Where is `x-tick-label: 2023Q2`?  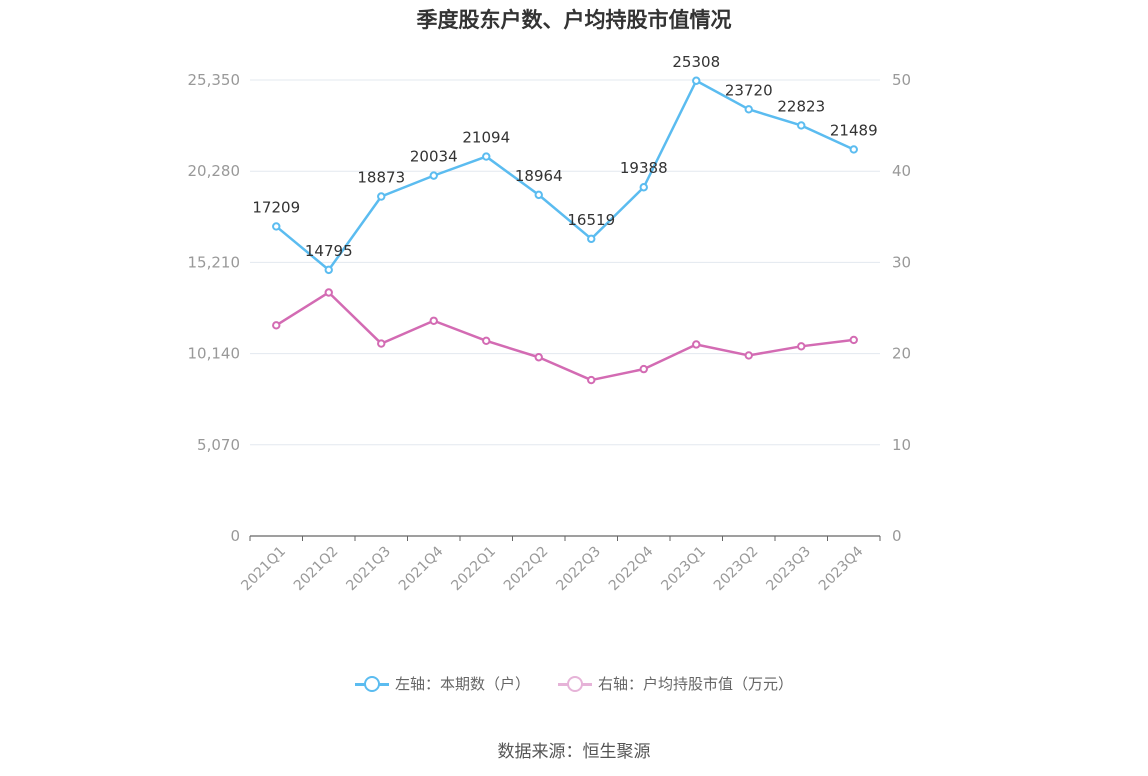 x-tick-label: 2023Q2 is located at coordinates (736, 568).